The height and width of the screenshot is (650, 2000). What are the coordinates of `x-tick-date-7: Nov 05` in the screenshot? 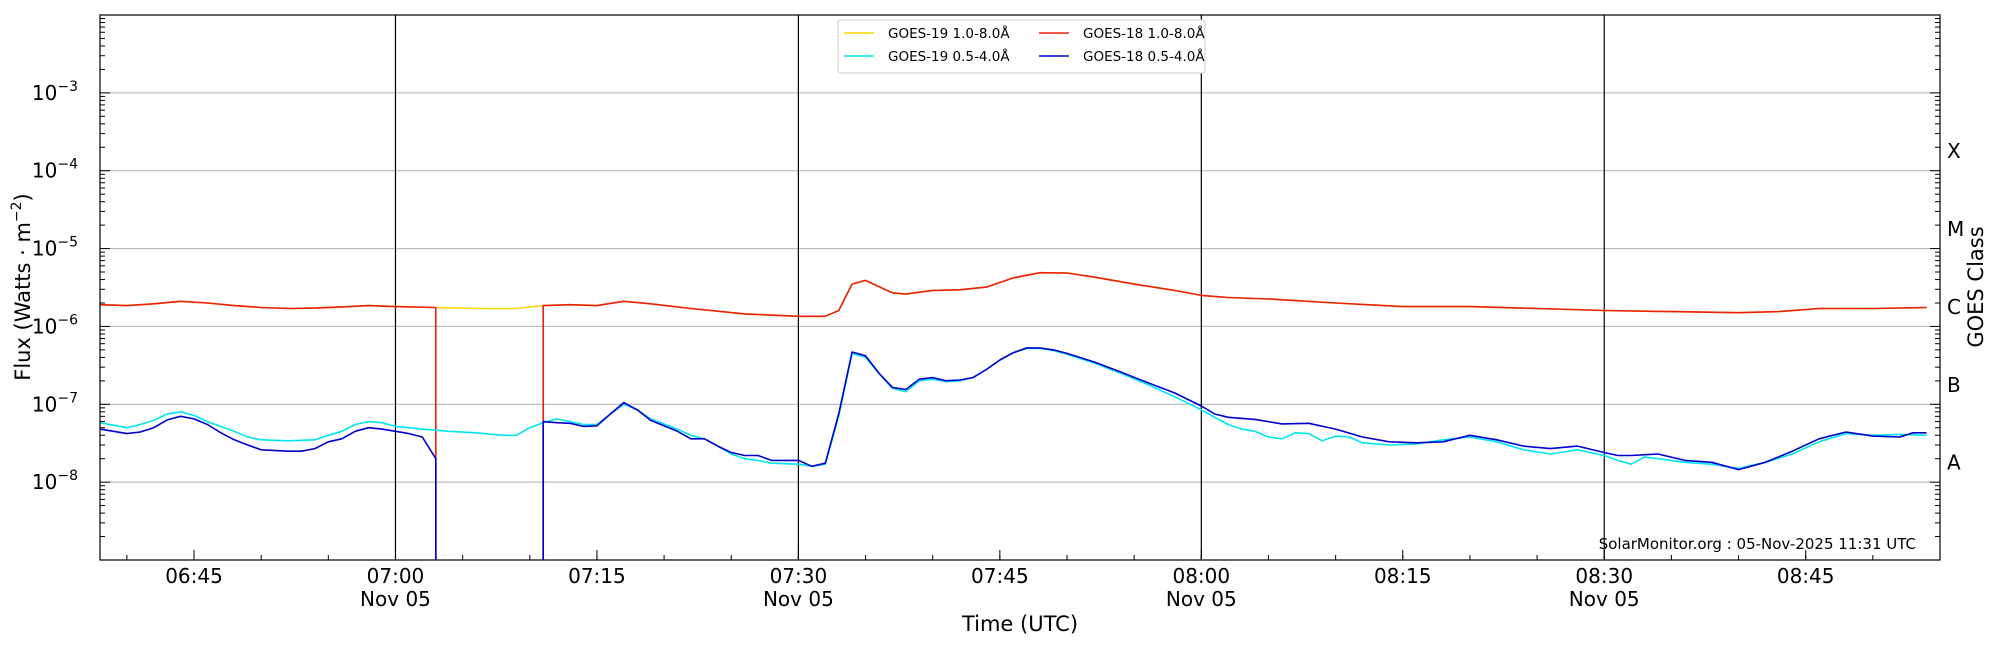 It's located at (1604, 599).